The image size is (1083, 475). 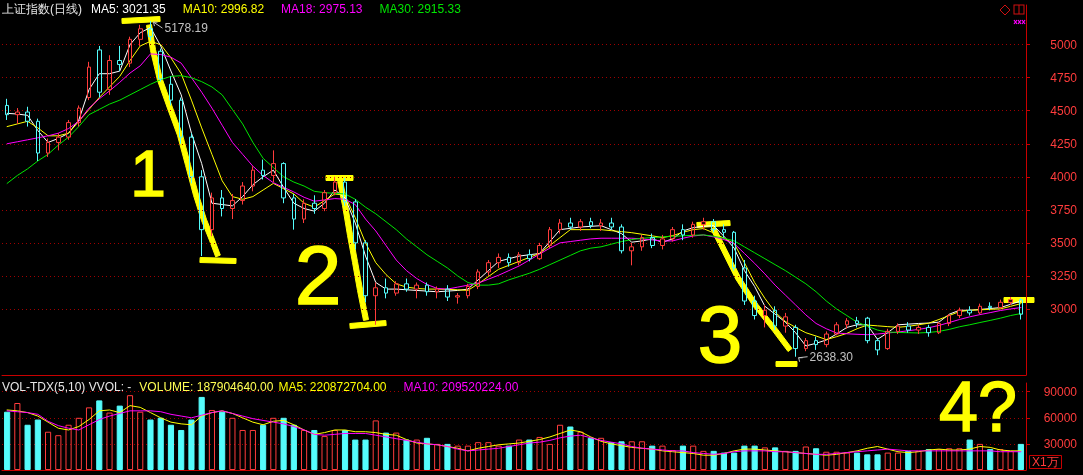 What do you see at coordinates (1064, 242) in the screenshot?
I see `y-tick-label: 3500` at bounding box center [1064, 242].